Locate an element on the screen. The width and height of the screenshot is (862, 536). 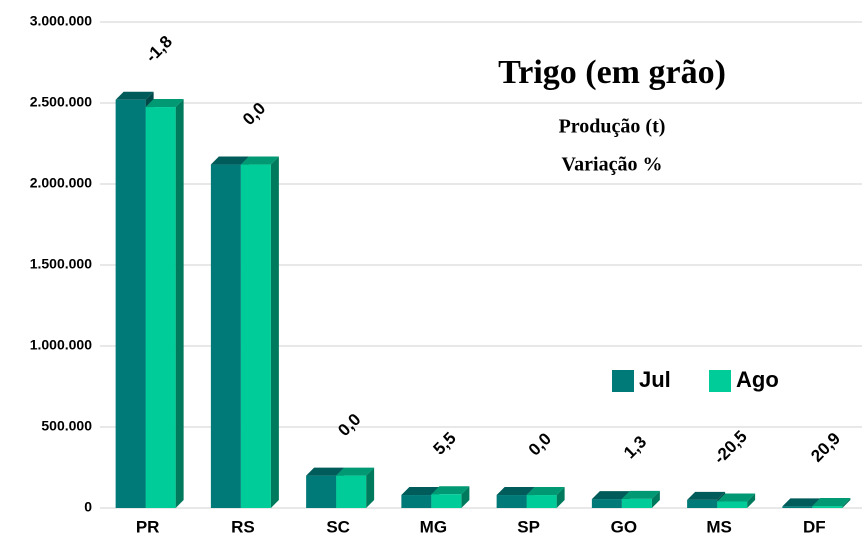
x-tick-label: DF is located at coordinates (814, 526).